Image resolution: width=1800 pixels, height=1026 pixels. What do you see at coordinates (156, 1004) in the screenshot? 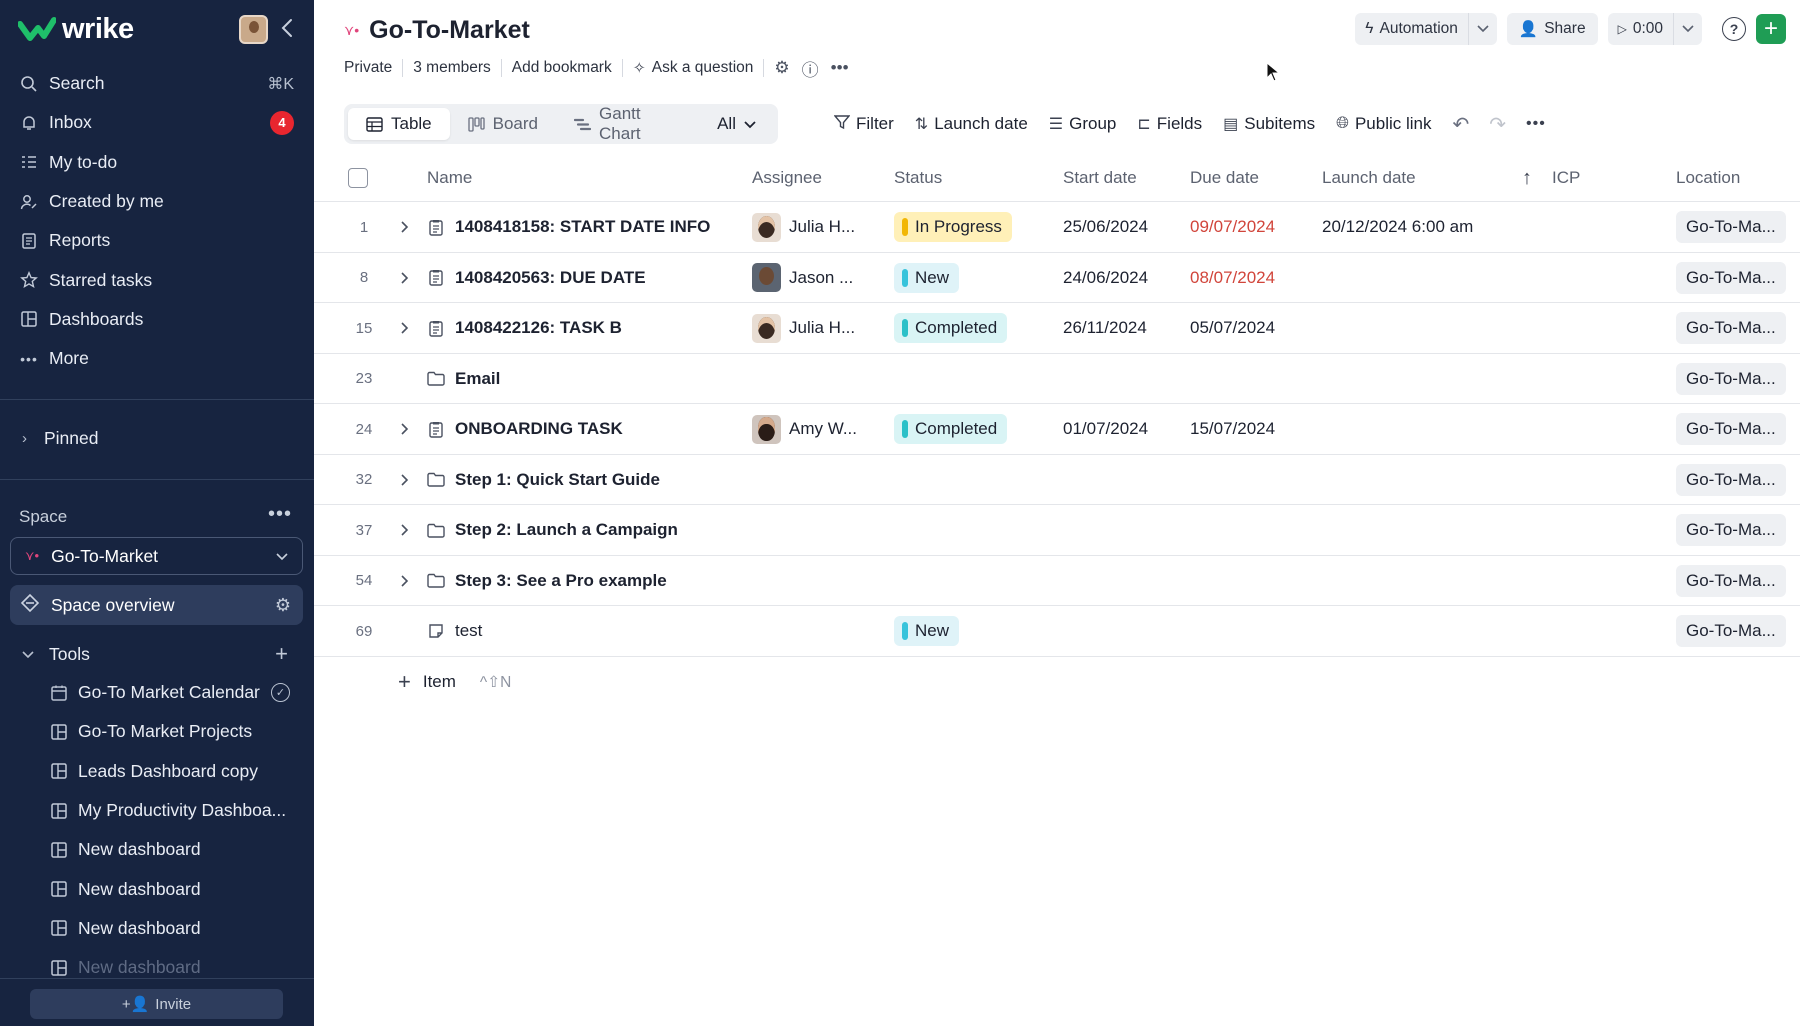
I see `invite-button: +👤 Invite` at bounding box center [156, 1004].